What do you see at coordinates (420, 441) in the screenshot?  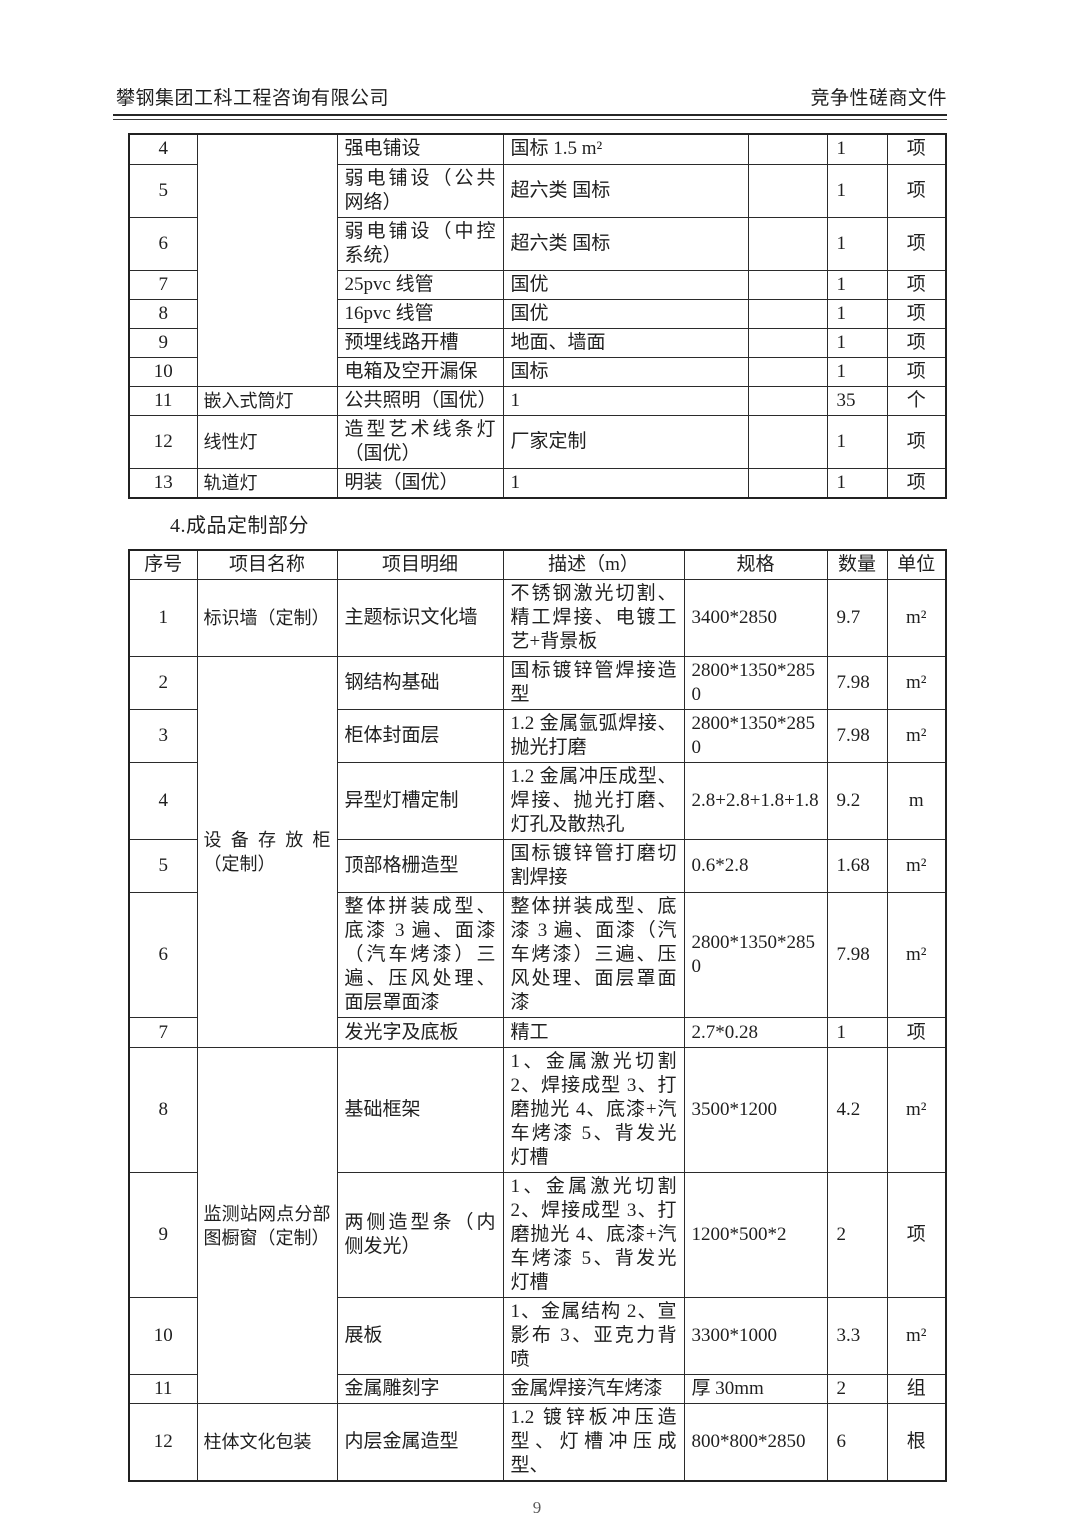 I see `item-detail-cell: 造型艺术线条灯（国优）` at bounding box center [420, 441].